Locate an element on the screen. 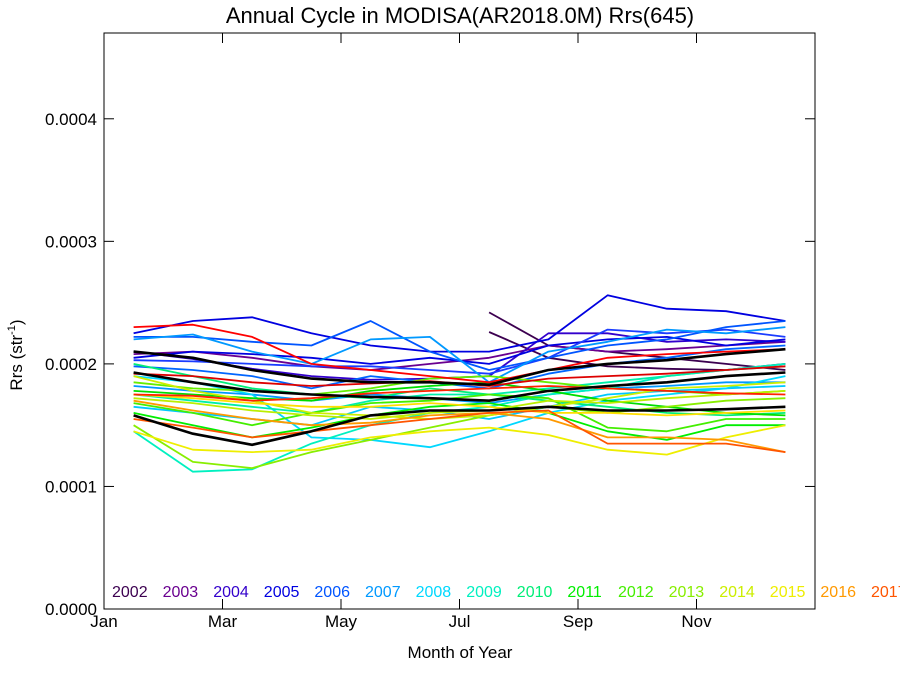  legend-item-2006: 2006 is located at coordinates (332, 592).